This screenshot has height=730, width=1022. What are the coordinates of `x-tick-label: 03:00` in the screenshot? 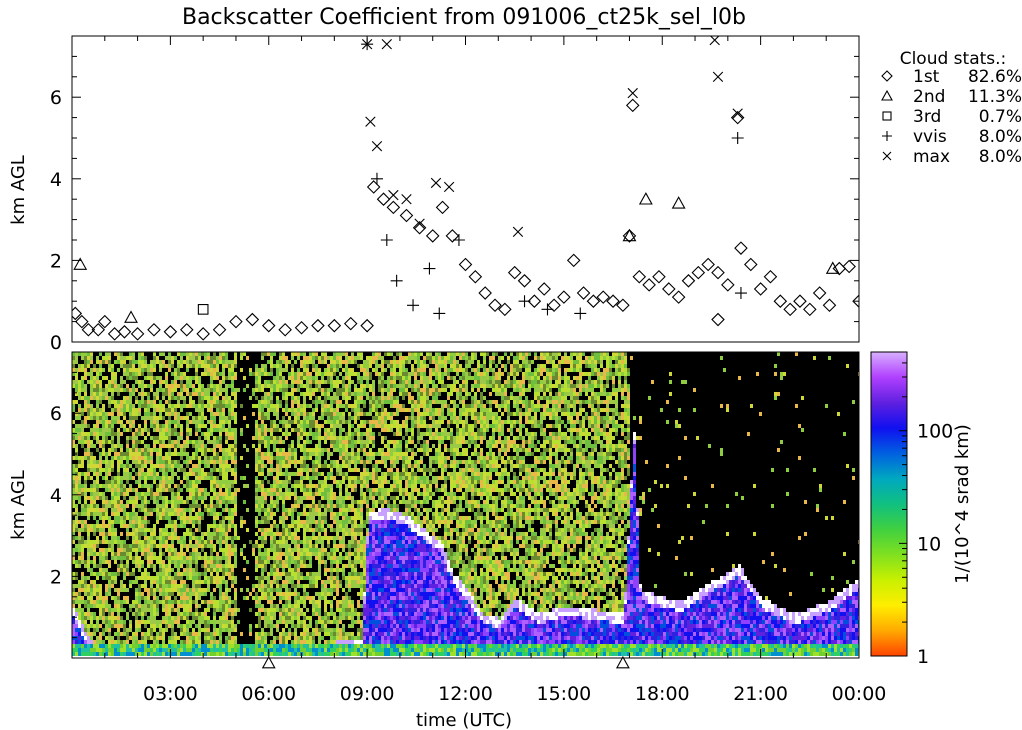 It's located at (170, 694).